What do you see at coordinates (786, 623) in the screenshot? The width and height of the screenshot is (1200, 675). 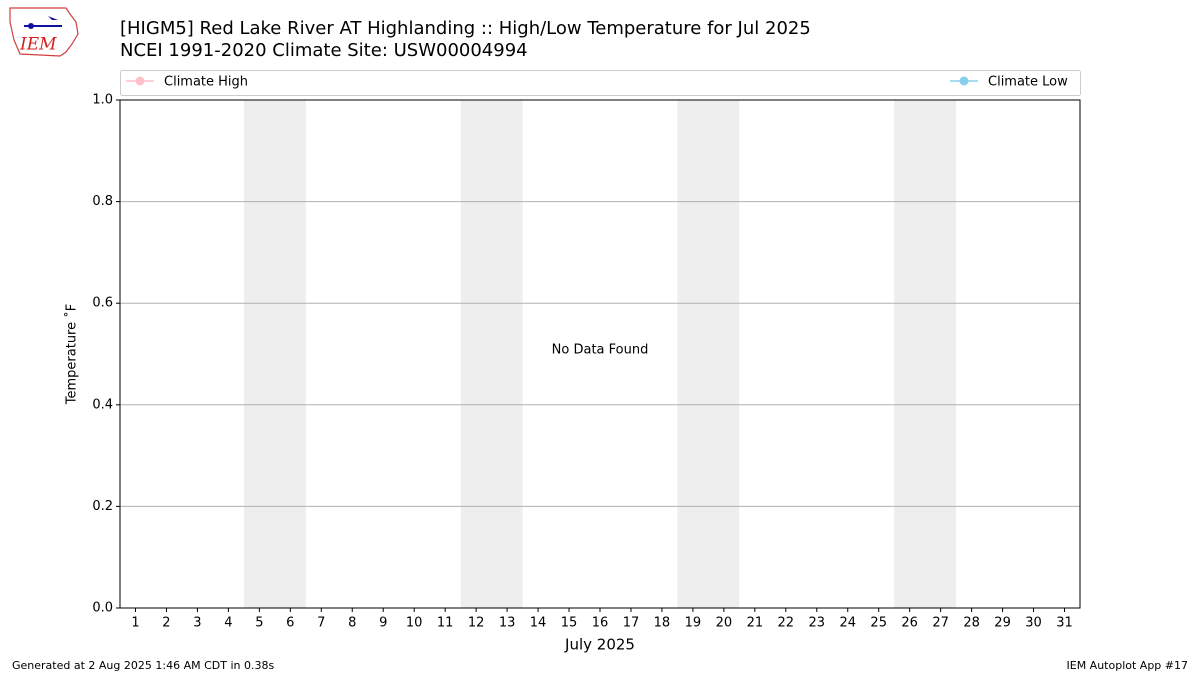 I see `x-tick-label: 22` at bounding box center [786, 623].